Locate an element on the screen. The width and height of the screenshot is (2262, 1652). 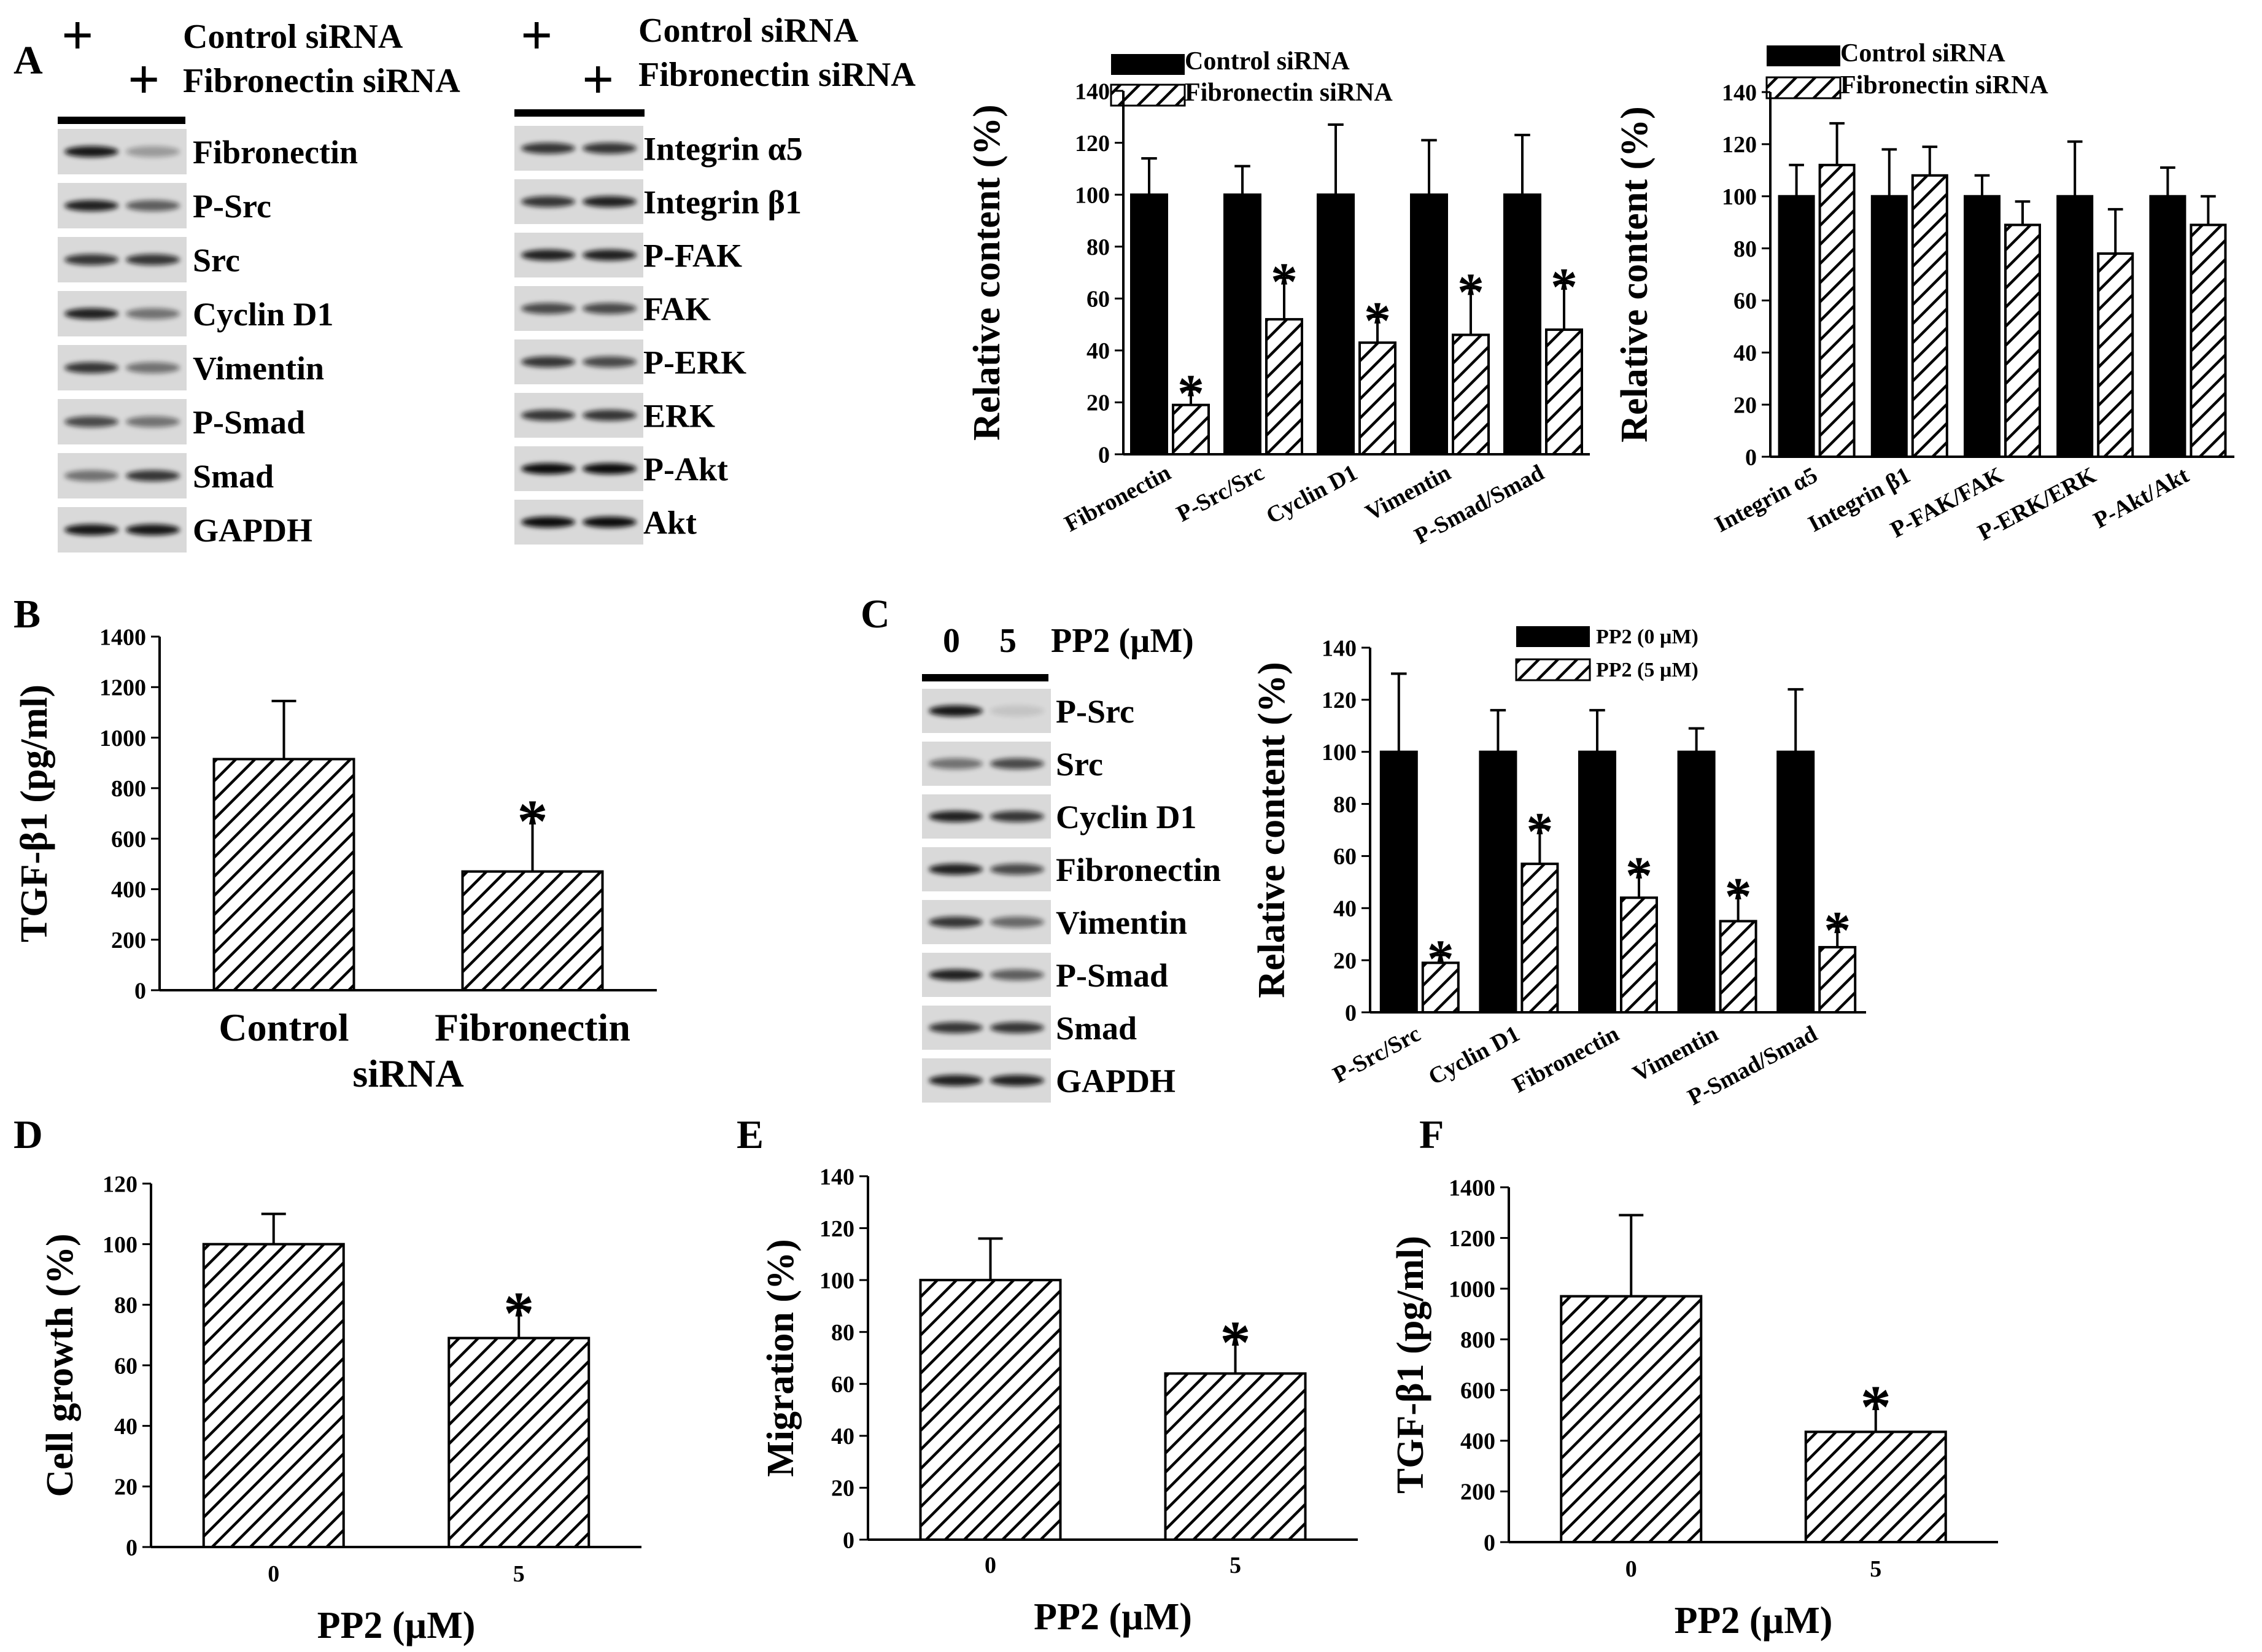
blot-a-left-plus-fn: + is located at coordinates (144, 80).